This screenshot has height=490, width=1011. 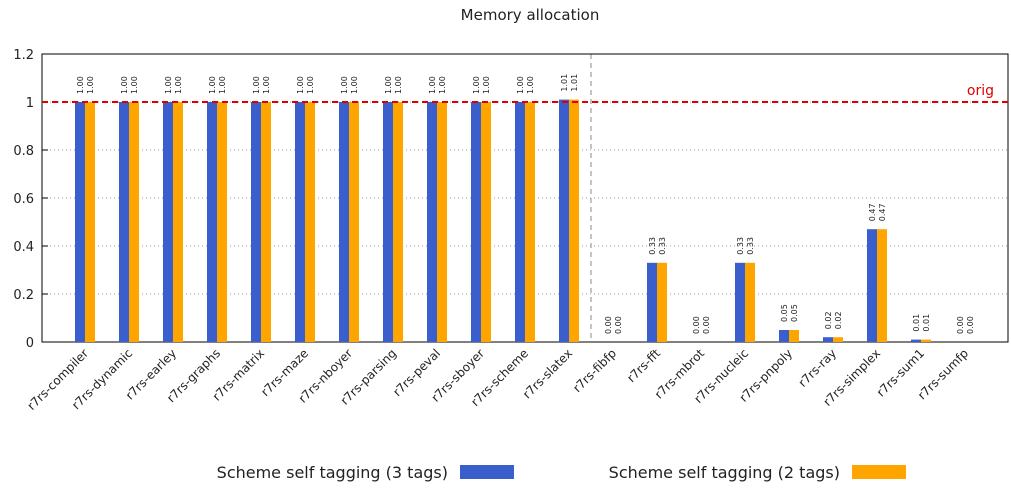 I want to click on y-tick-label: 0.2, so click(x=23, y=295).